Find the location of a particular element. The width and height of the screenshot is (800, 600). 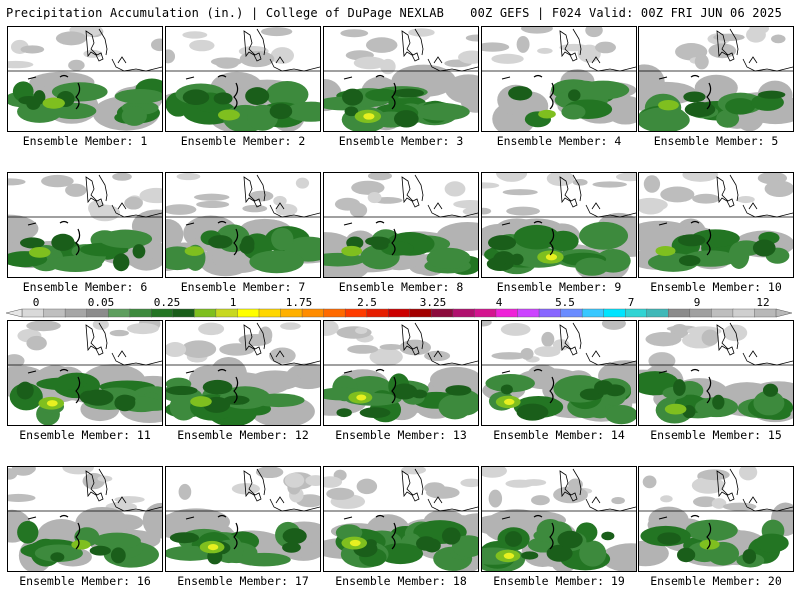

colorbar-swatches is located at coordinates (399, 313).